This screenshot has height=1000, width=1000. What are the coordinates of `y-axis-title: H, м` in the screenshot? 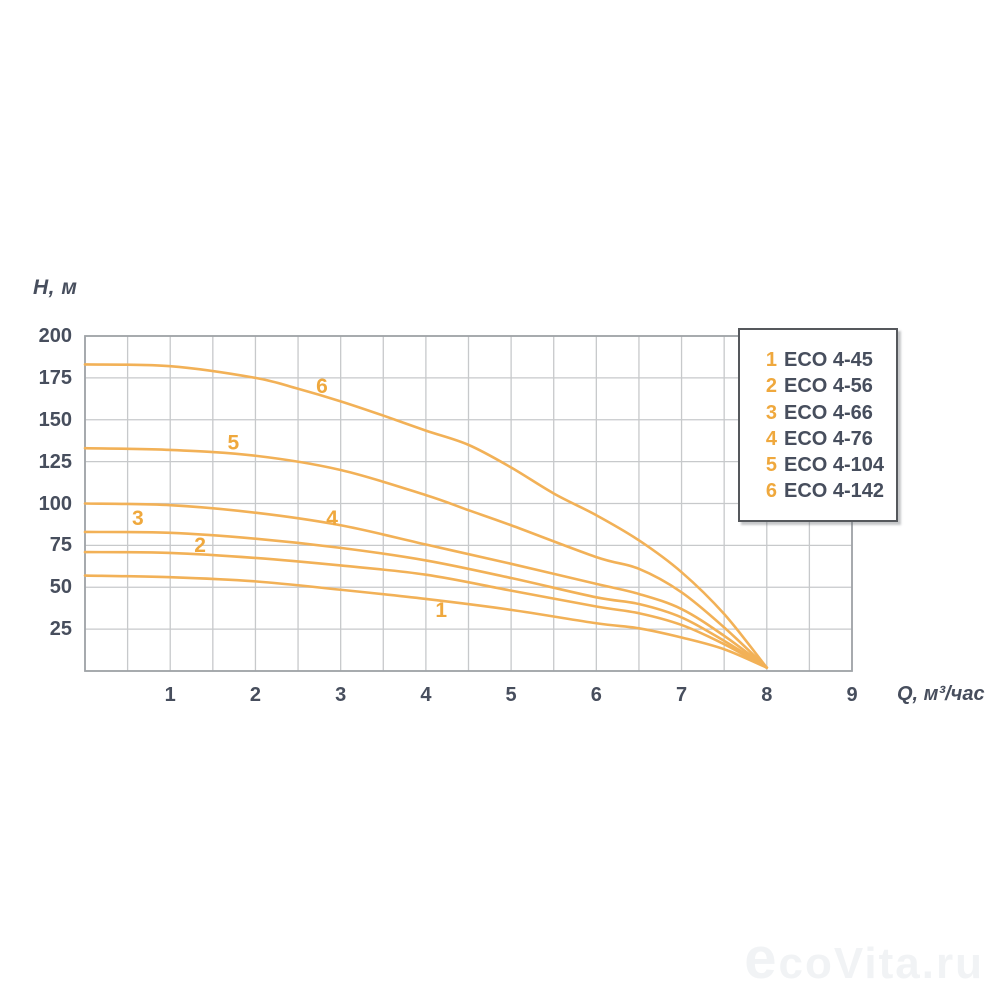 It's located at (55, 287).